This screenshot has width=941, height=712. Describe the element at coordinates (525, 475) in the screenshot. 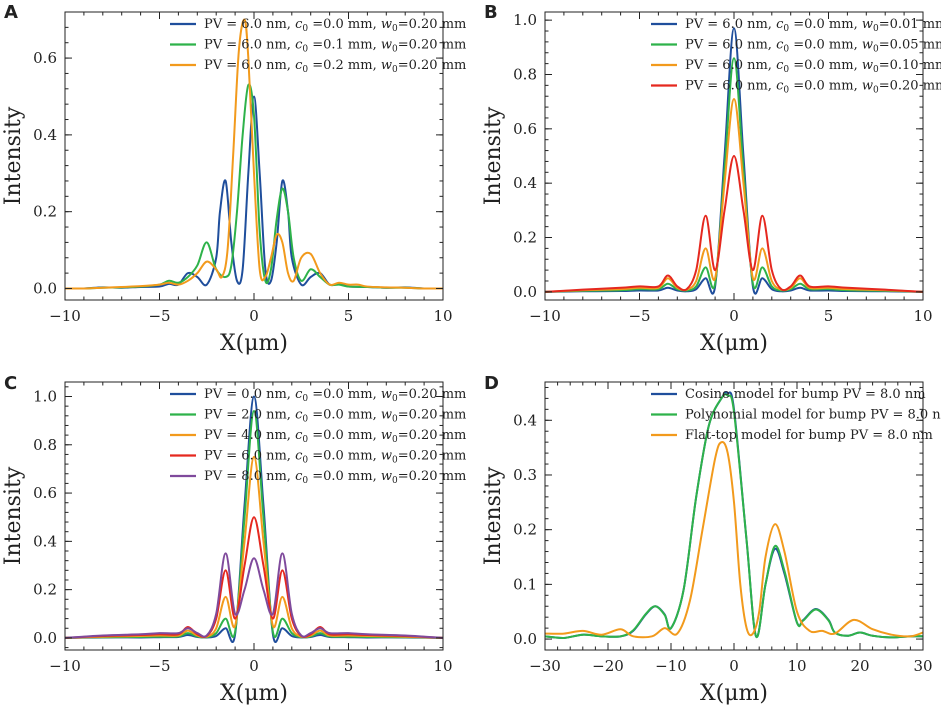

I see `y-tick-label: 0.3` at that location.